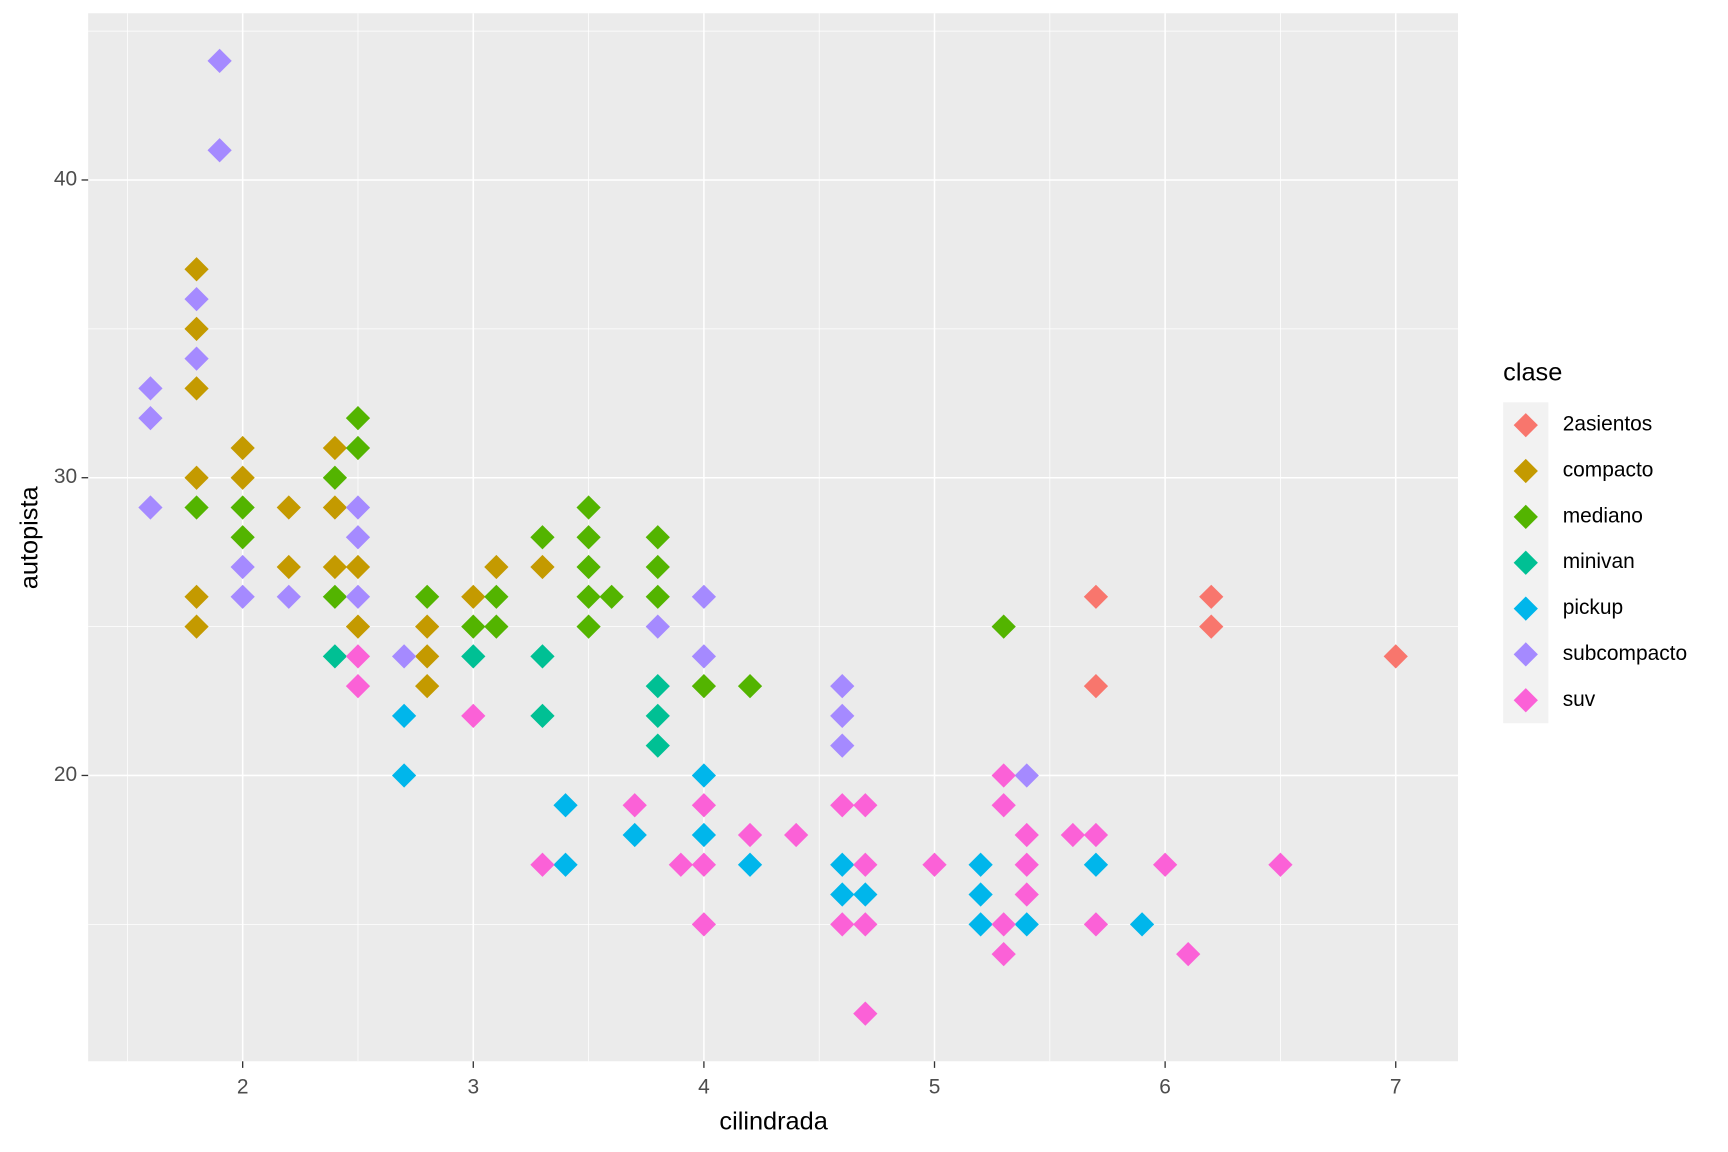 The height and width of the screenshot is (1152, 1728). I want to click on x-axis-title: cilindrada, so click(773, 1122).